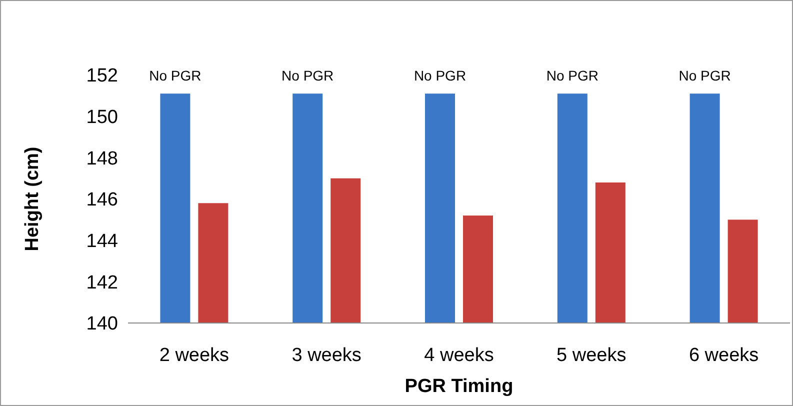 Image resolution: width=793 pixels, height=406 pixels. What do you see at coordinates (32, 199) in the screenshot?
I see `y-axis-title: Height (cm)` at bounding box center [32, 199].